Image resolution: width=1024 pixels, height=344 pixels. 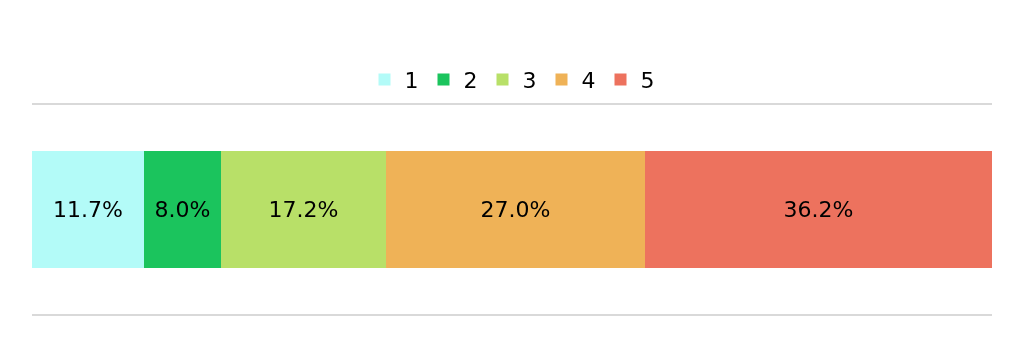 I want to click on data-label: 17.2%, so click(x=303, y=209).